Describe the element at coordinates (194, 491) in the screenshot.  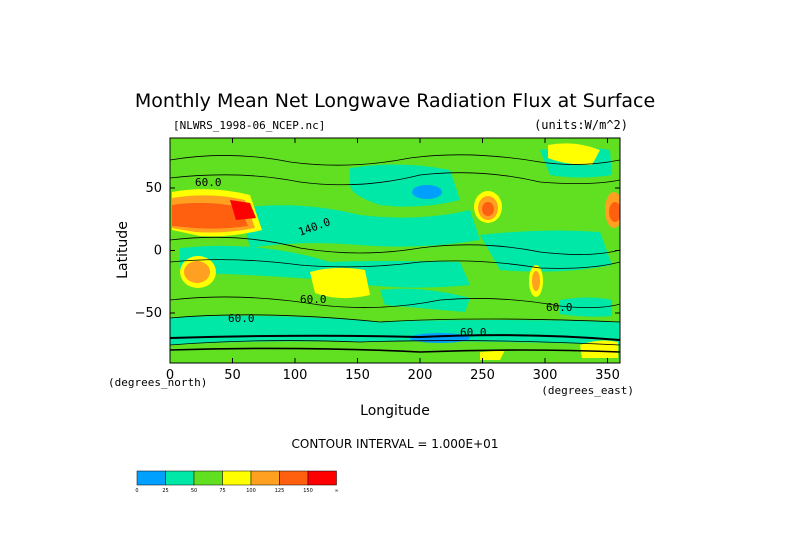
I see `colorbar-label: 50` at that location.